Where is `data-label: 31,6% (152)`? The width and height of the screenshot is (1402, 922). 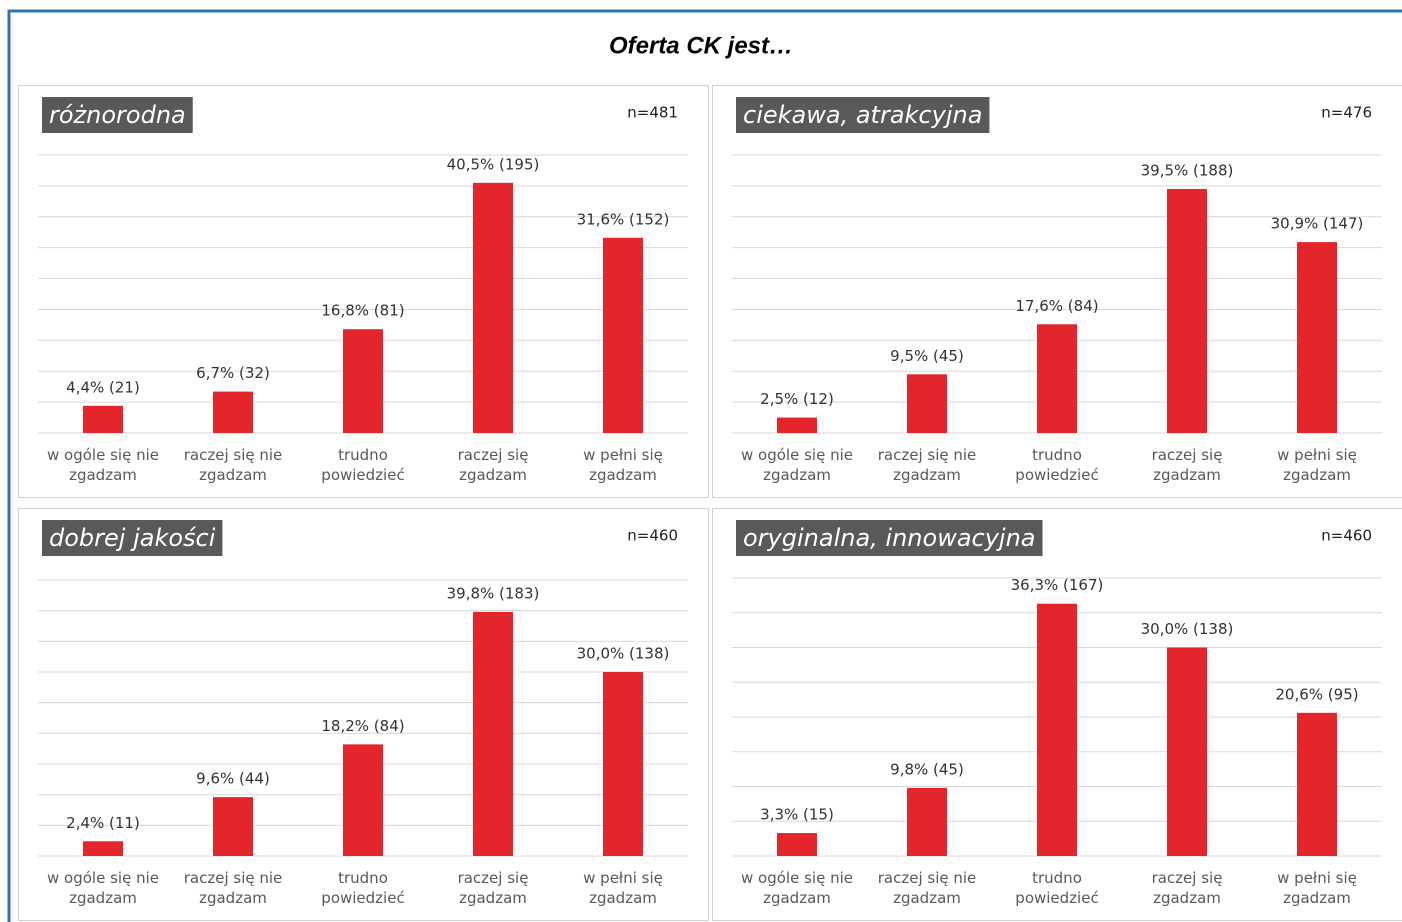 data-label: 31,6% (152) is located at coordinates (623, 219).